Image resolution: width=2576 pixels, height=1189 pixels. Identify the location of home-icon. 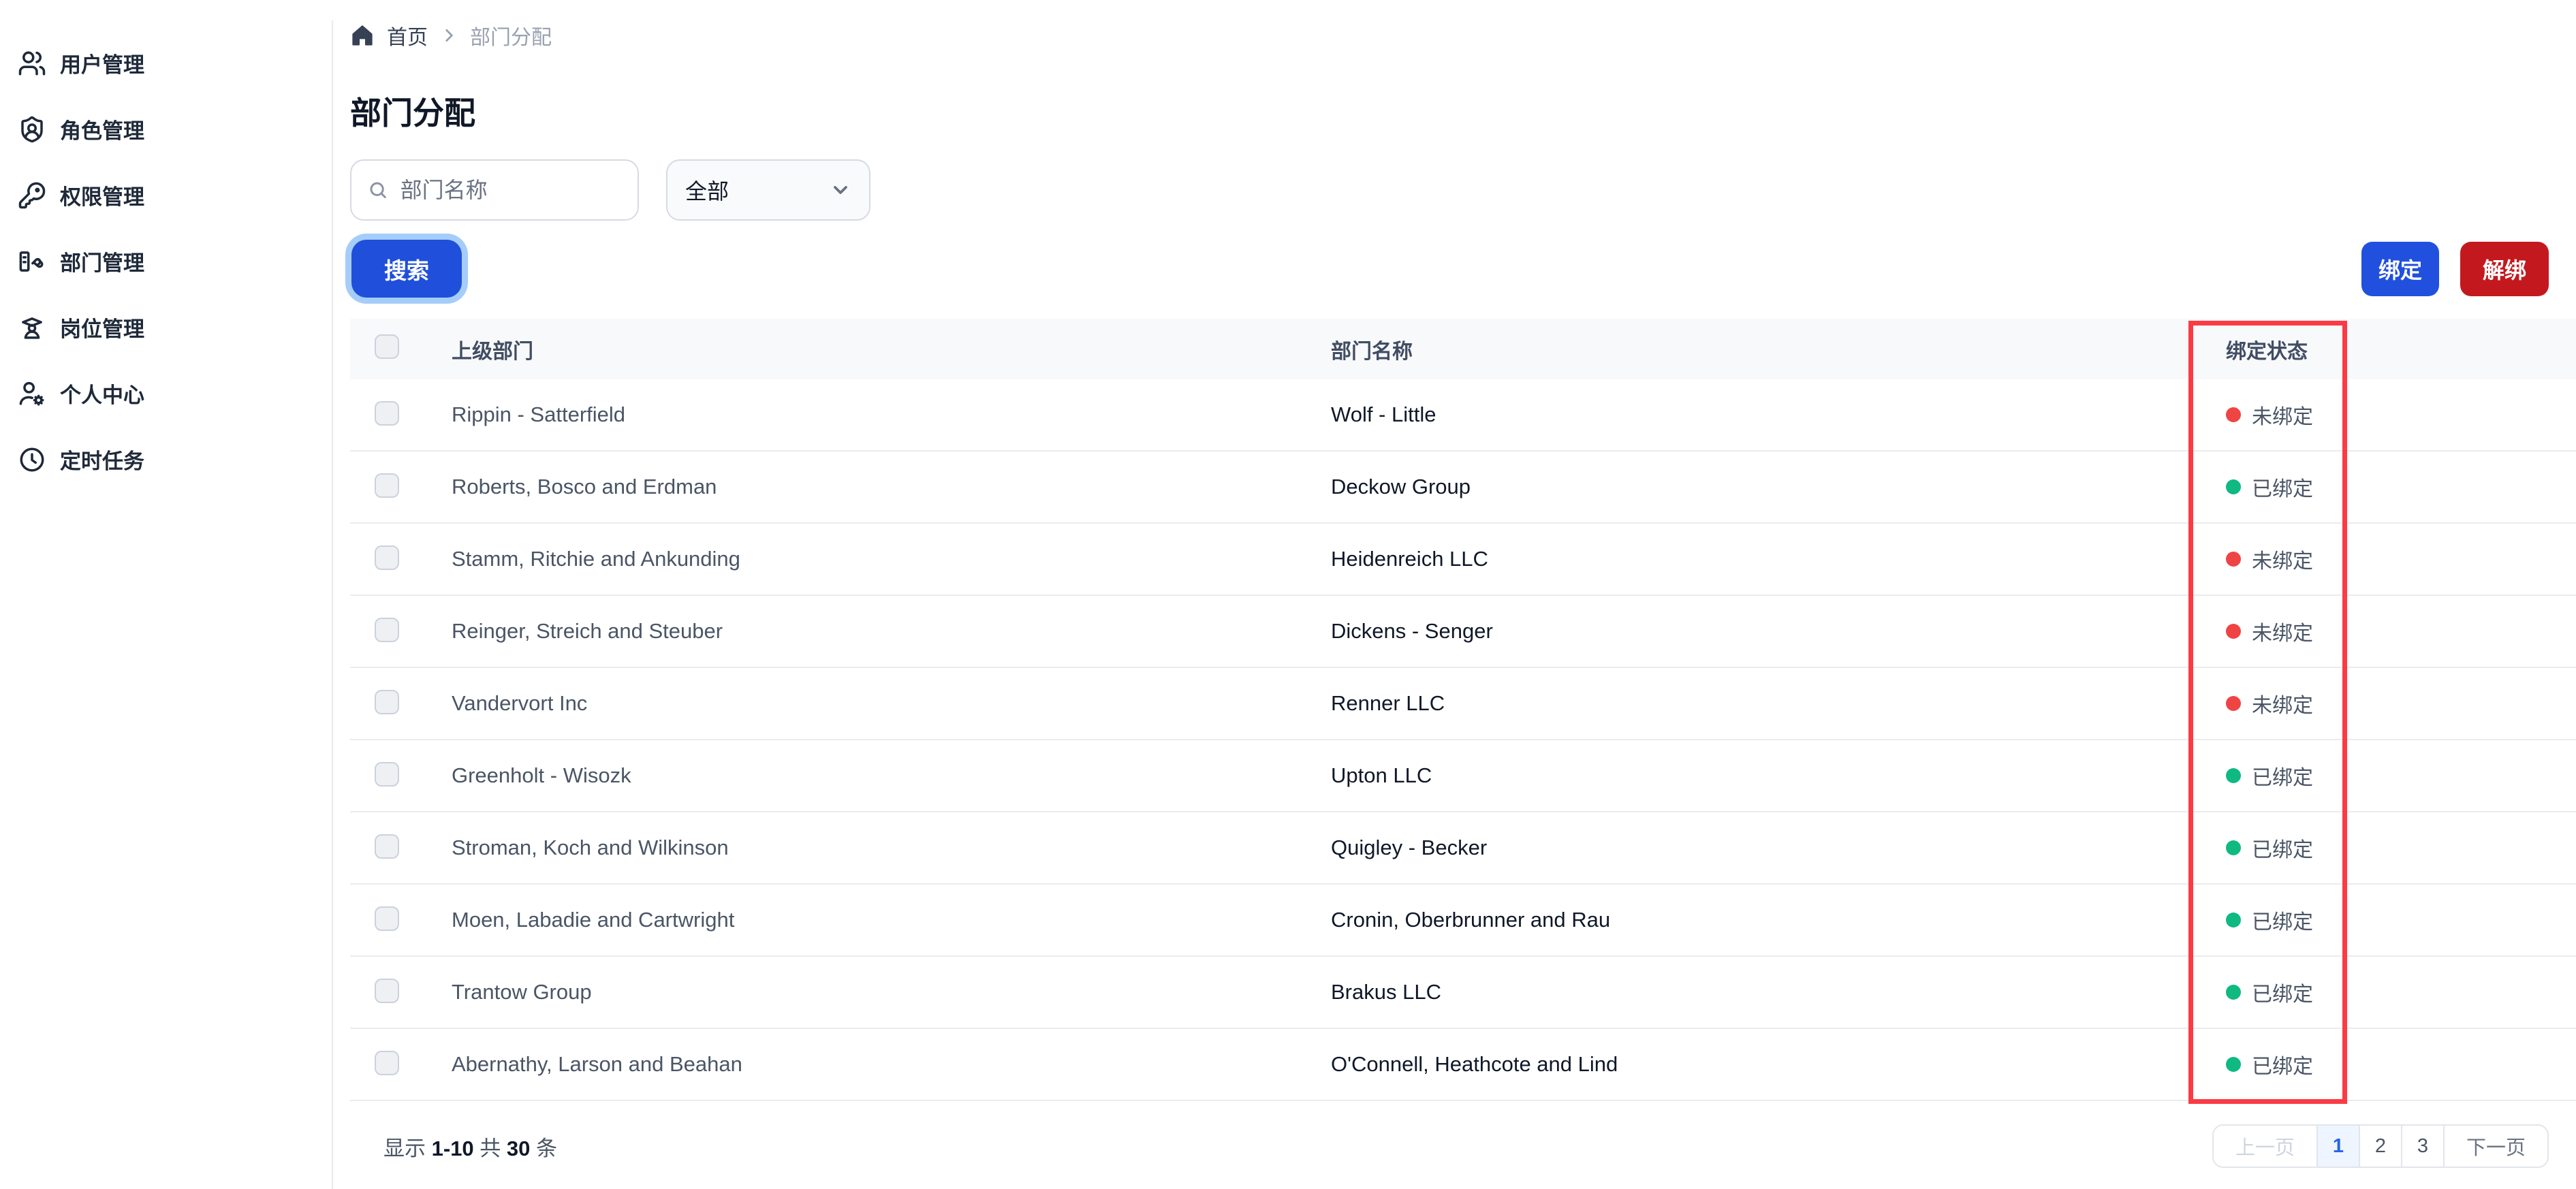
(362, 35).